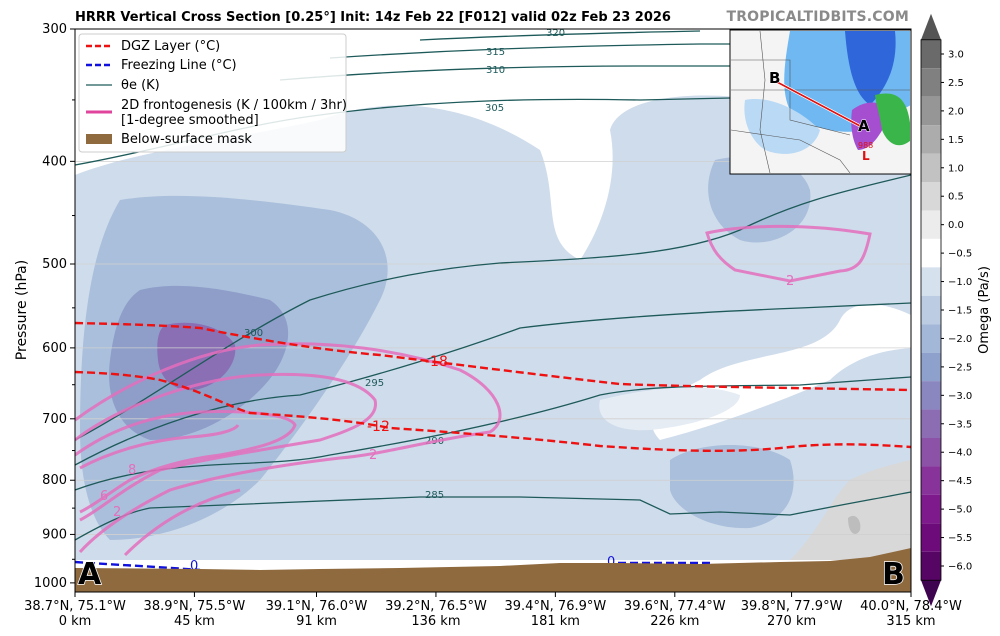  I want to click on colorbar-tick-label: −4.5, so click(960, 481).